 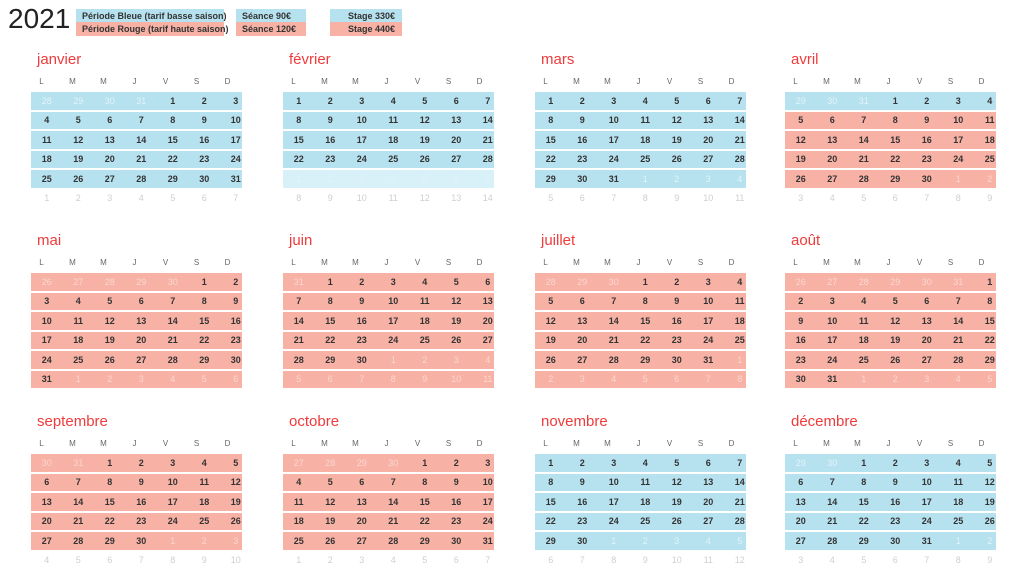 What do you see at coordinates (613, 320) in the screenshot?
I see `day-cell: 14` at bounding box center [613, 320].